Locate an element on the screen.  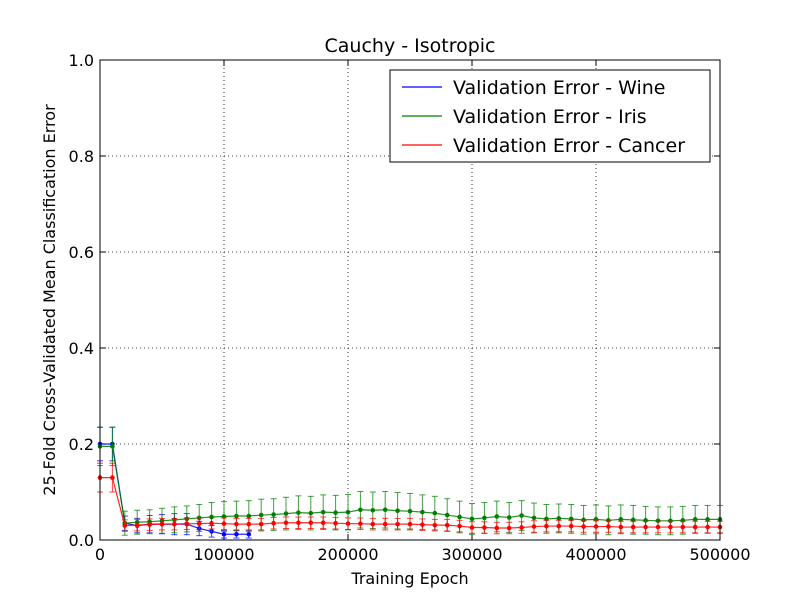
x-tick-label: 100000 is located at coordinates (223, 554).